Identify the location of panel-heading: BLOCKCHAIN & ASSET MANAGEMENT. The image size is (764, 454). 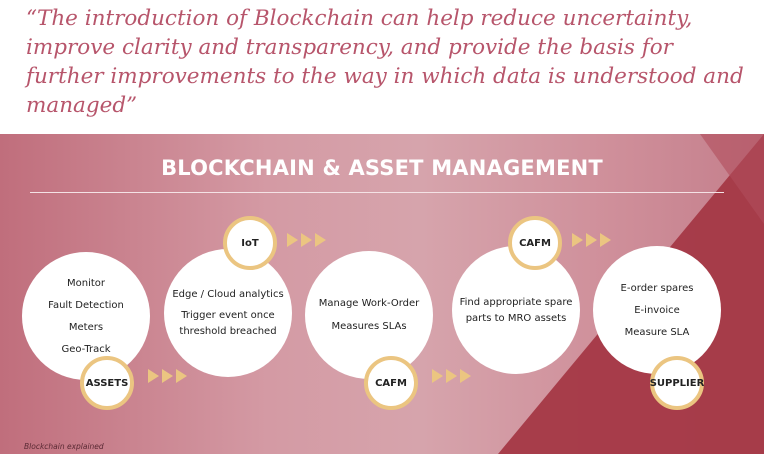
(382, 168).